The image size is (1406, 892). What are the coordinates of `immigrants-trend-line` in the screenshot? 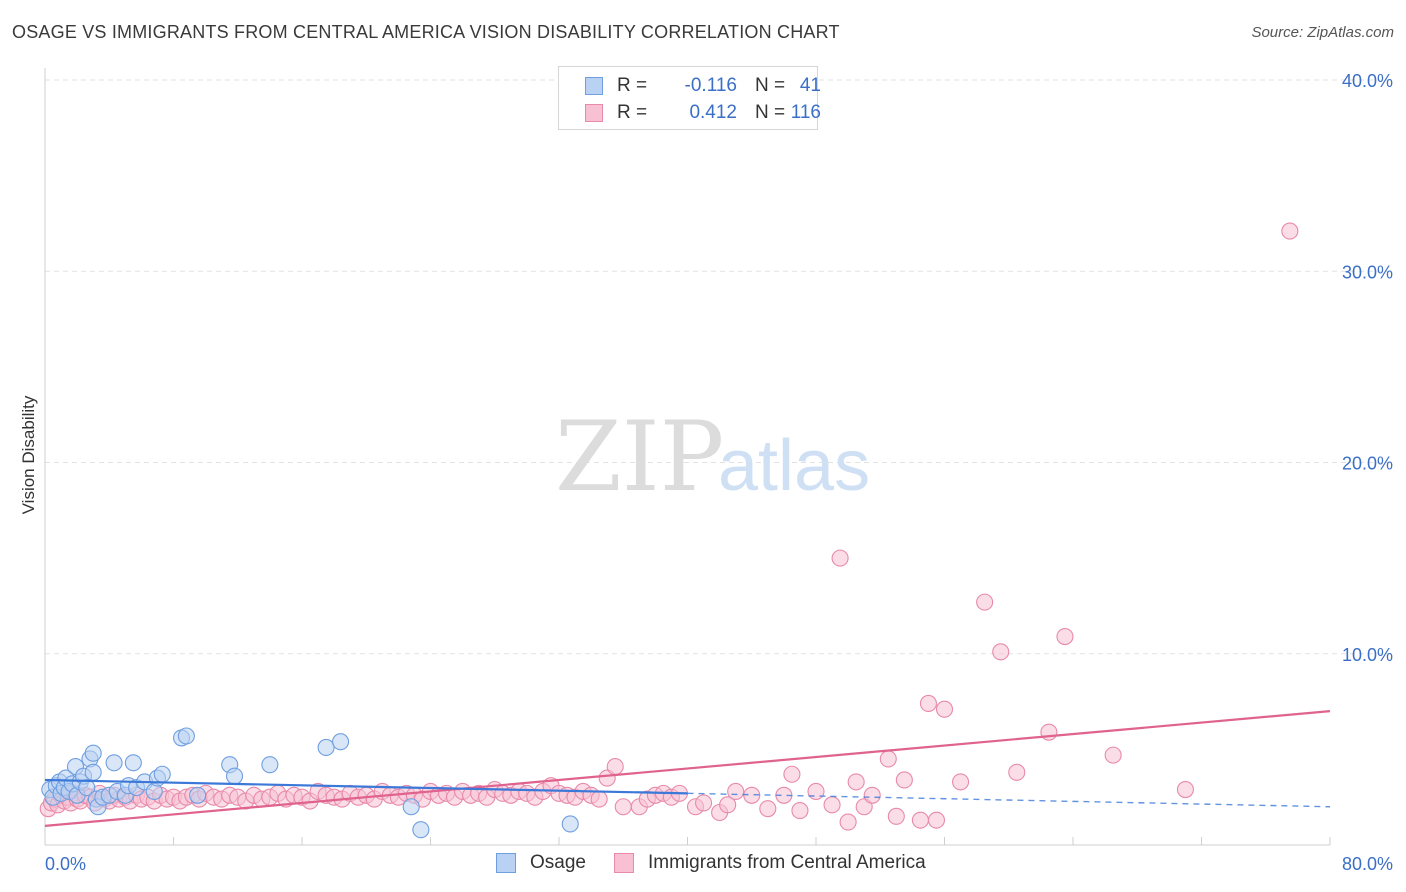 It's located at (687, 768).